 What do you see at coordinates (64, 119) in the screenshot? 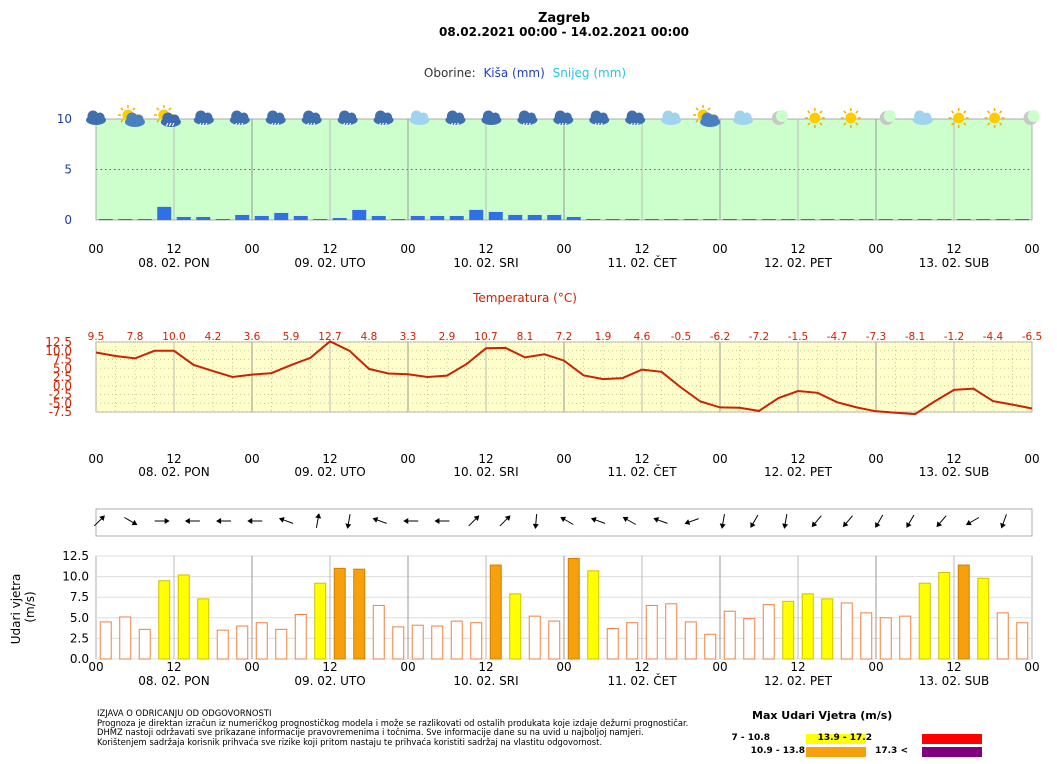
I see `precip-ytick-label: 10` at bounding box center [64, 119].